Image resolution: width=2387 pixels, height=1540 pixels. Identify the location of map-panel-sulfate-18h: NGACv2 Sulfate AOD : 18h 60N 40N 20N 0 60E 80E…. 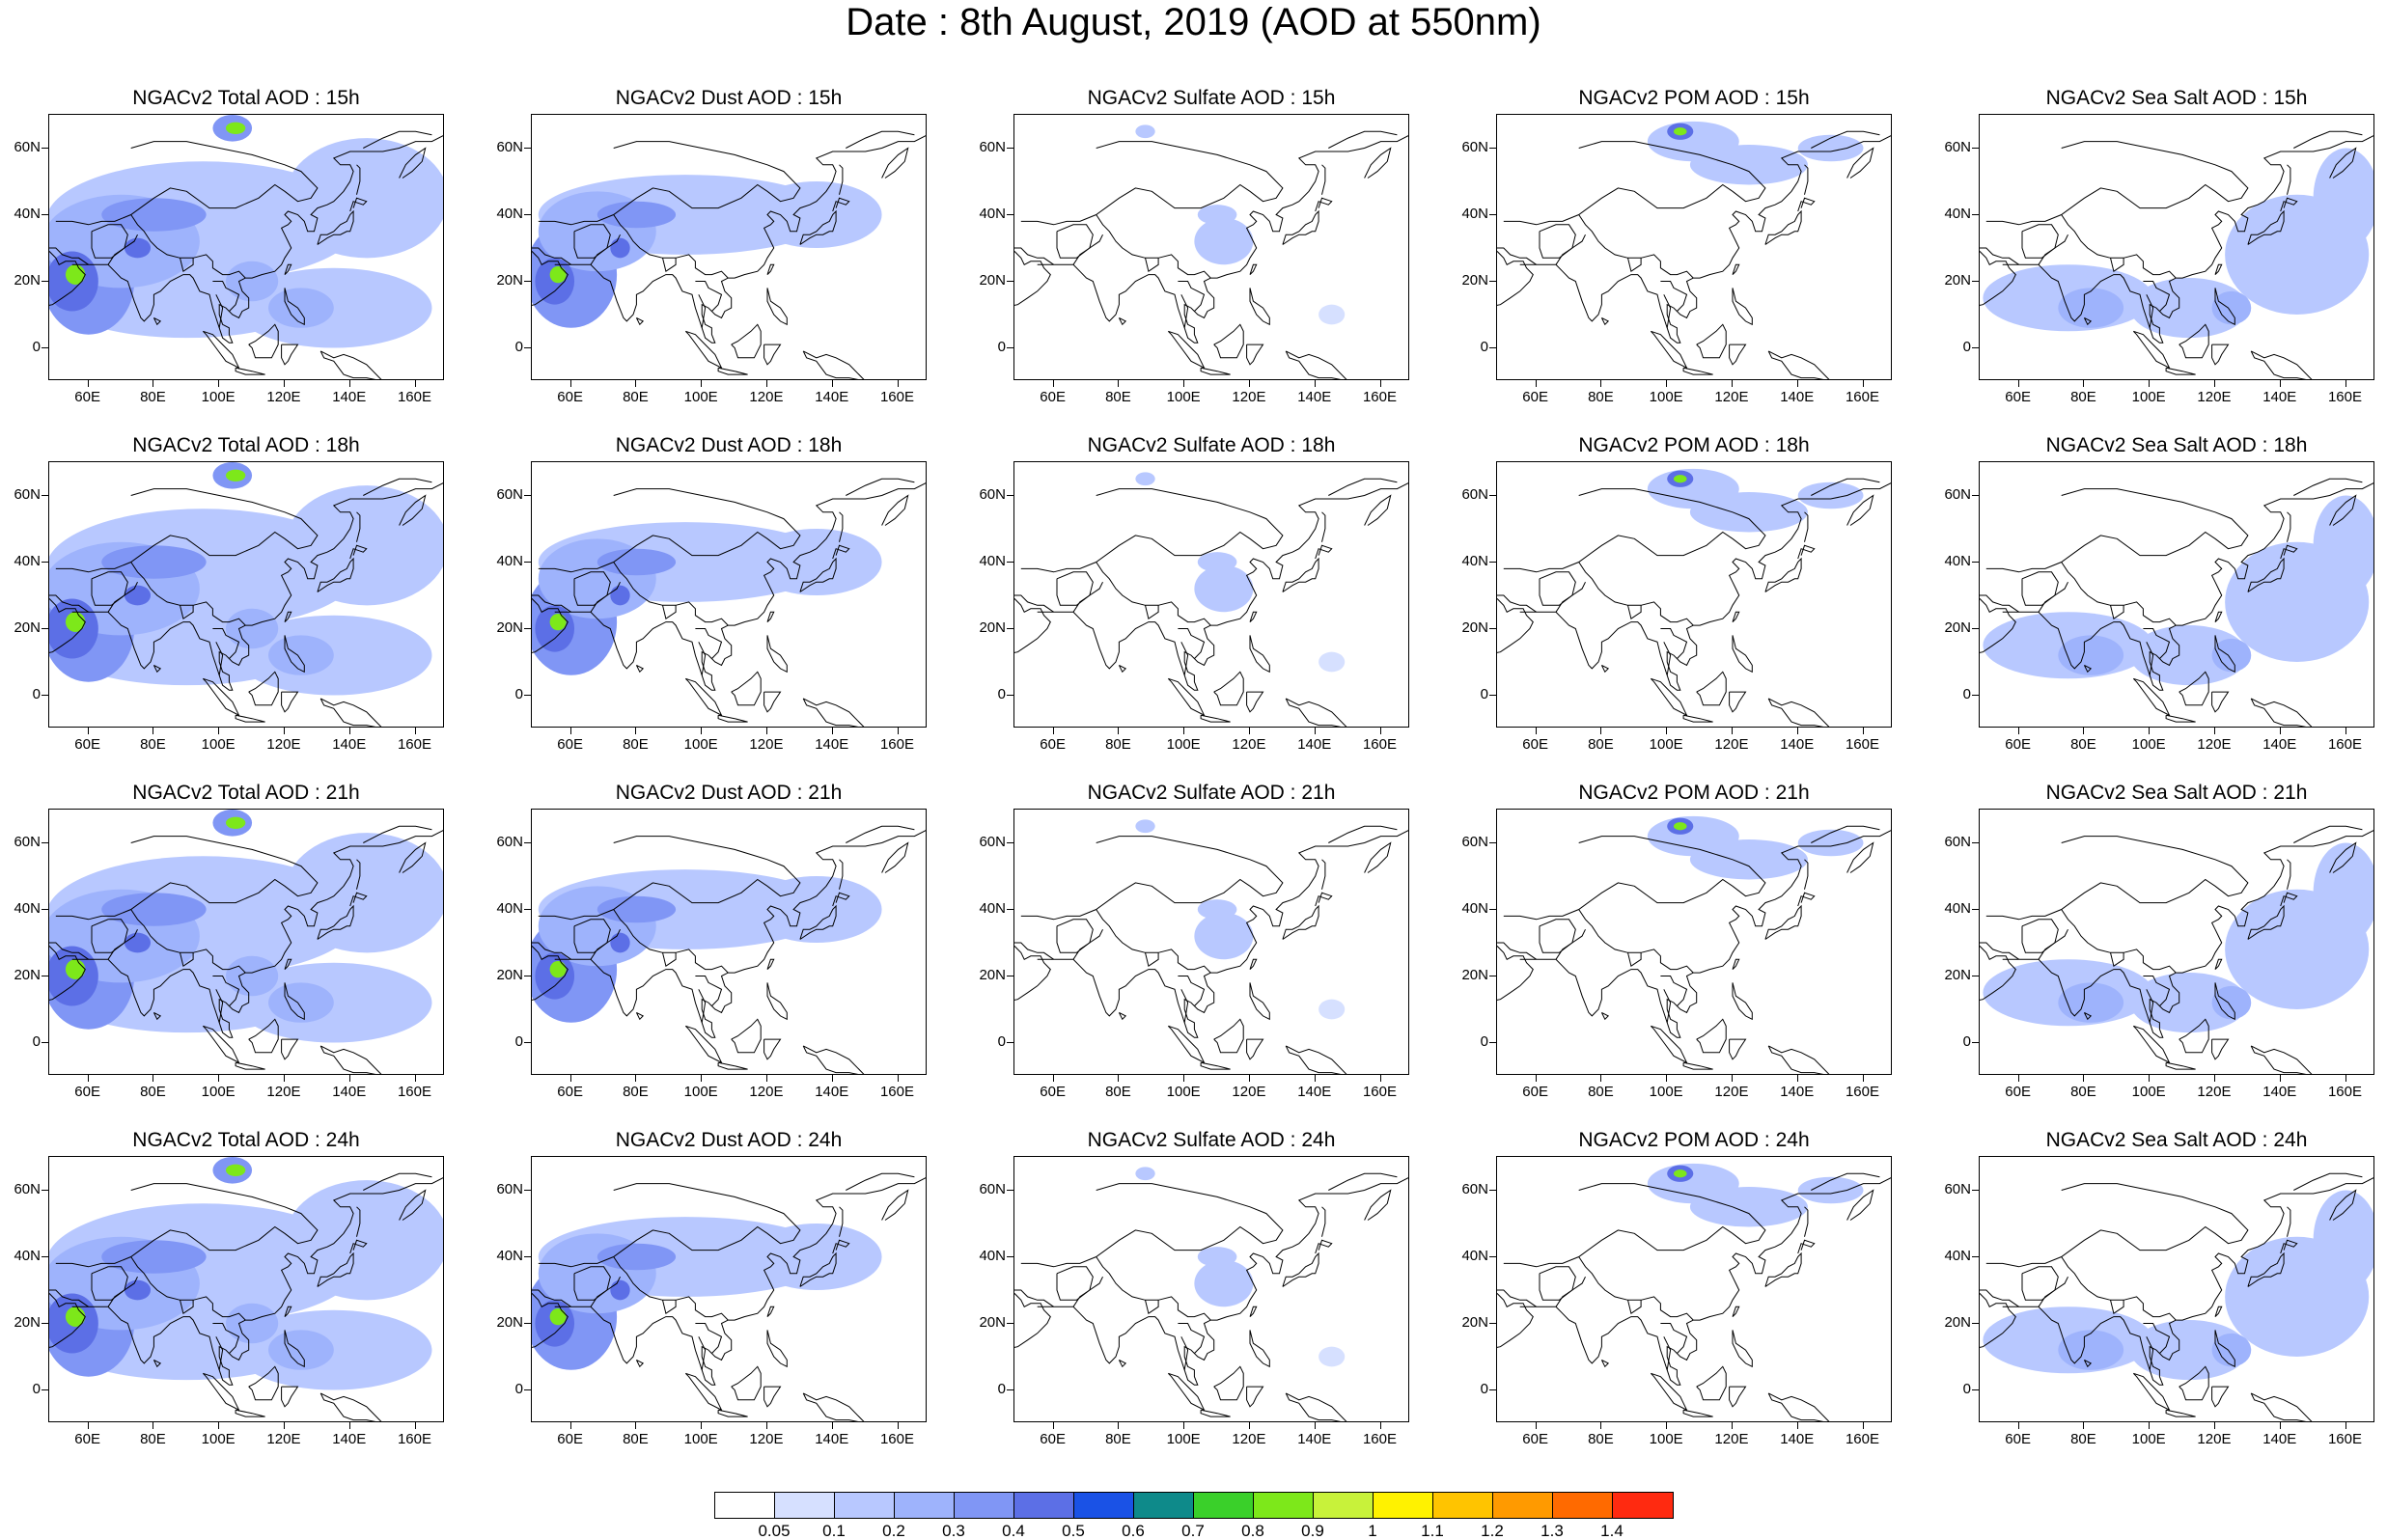
(1208, 623).